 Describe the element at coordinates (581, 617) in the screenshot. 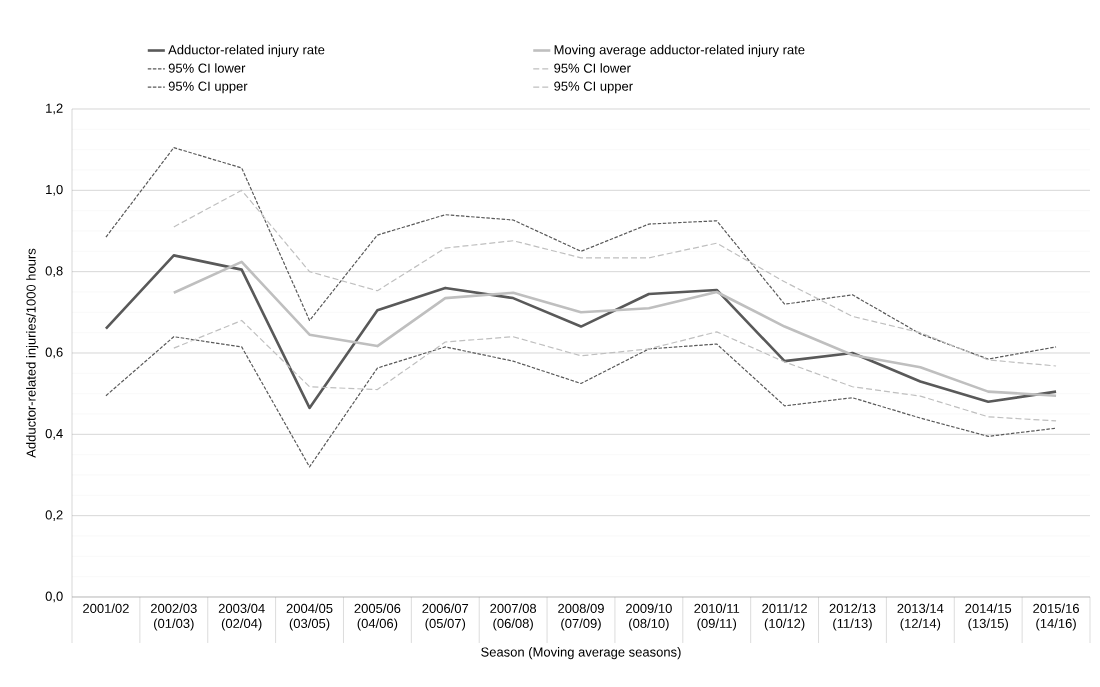

I see `x-tick-label: 2008/09 (07/09)` at that location.